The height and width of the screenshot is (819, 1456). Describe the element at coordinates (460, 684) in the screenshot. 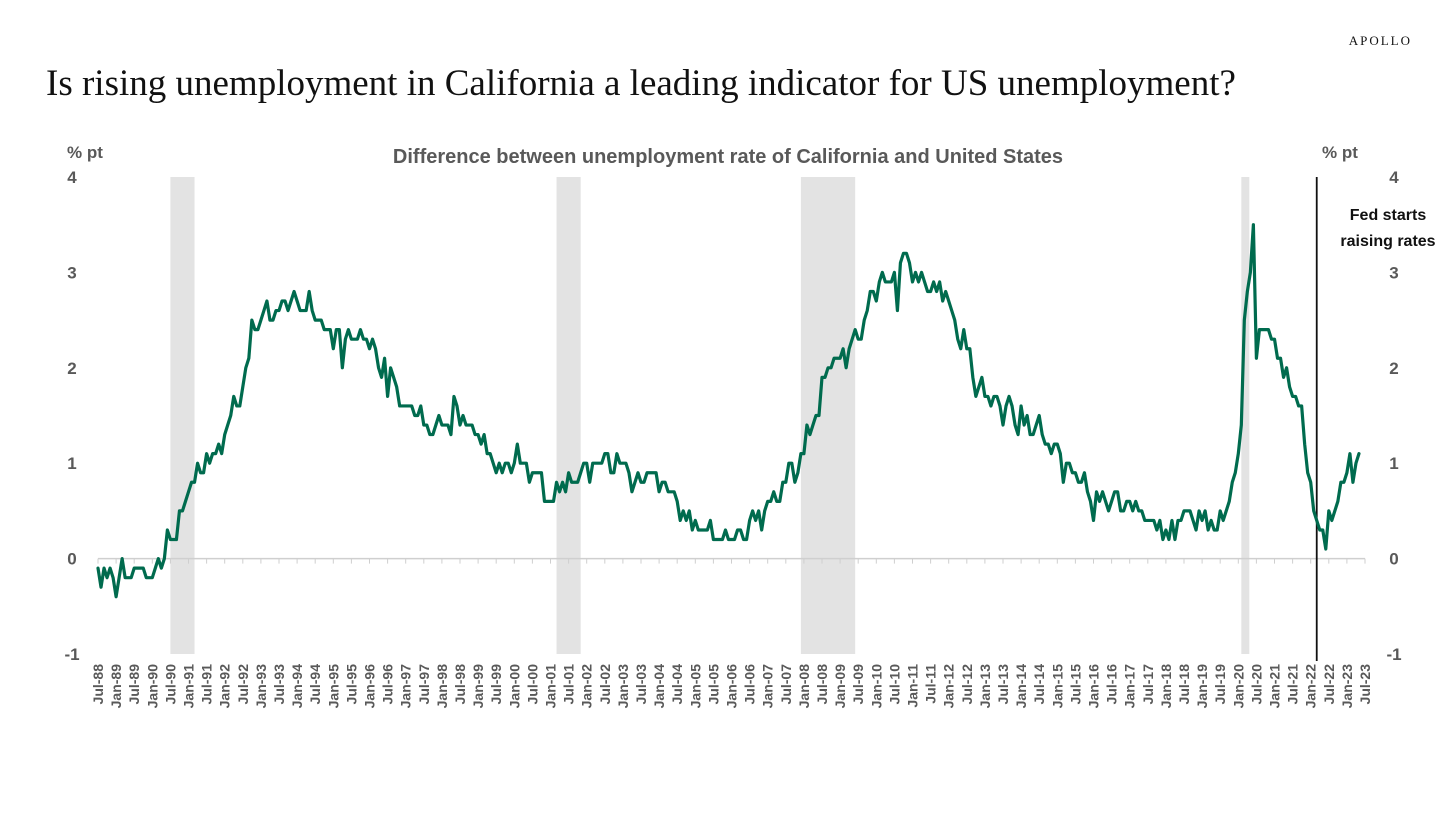

I see `x-tick-label: Jul-98` at that location.